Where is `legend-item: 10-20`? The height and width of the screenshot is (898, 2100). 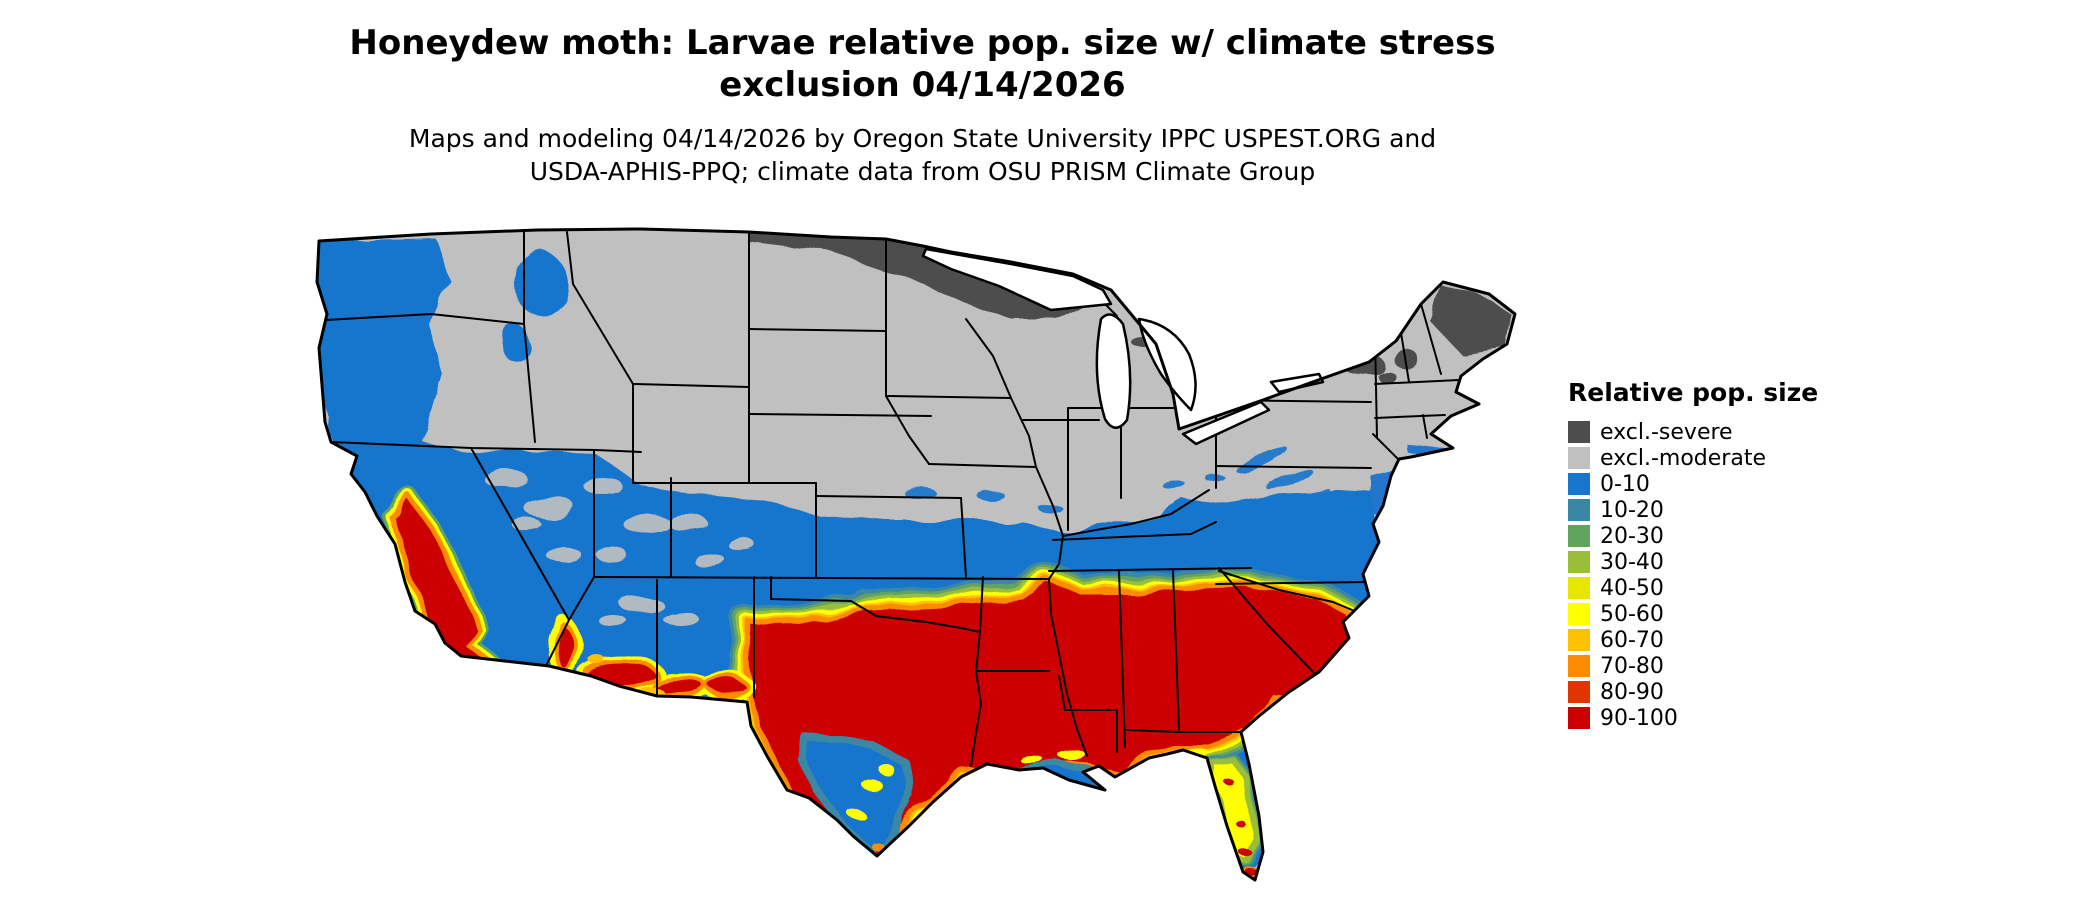 legend-item: 10-20 is located at coordinates (1693, 510).